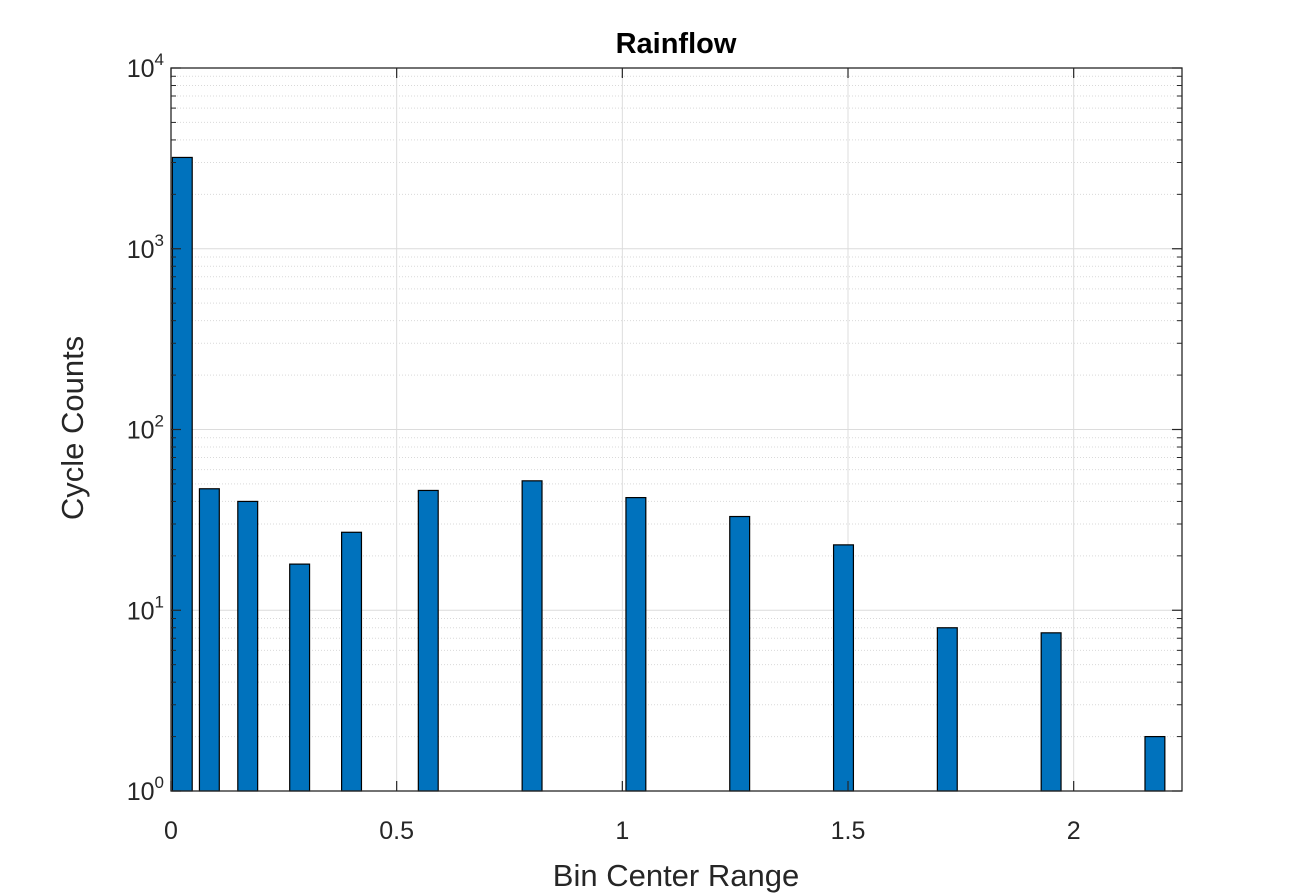 The height and width of the screenshot is (896, 1306). Describe the element at coordinates (396, 831) in the screenshot. I see `x-tick-label: 0.5` at that location.